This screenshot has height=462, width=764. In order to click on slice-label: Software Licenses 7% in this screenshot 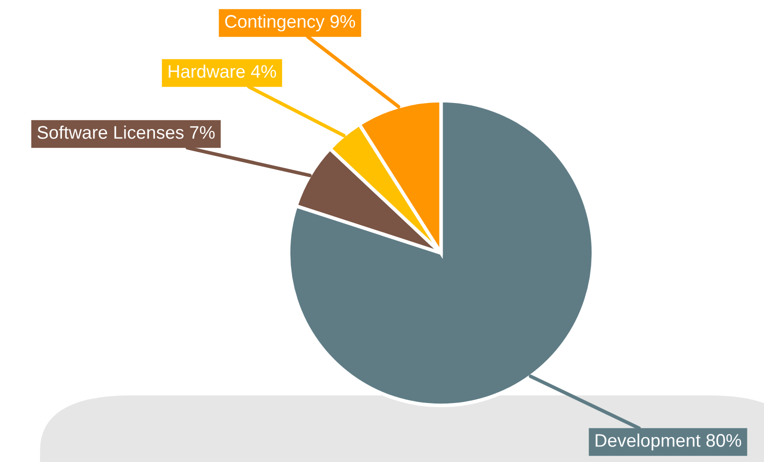, I will do `click(126, 132)`.